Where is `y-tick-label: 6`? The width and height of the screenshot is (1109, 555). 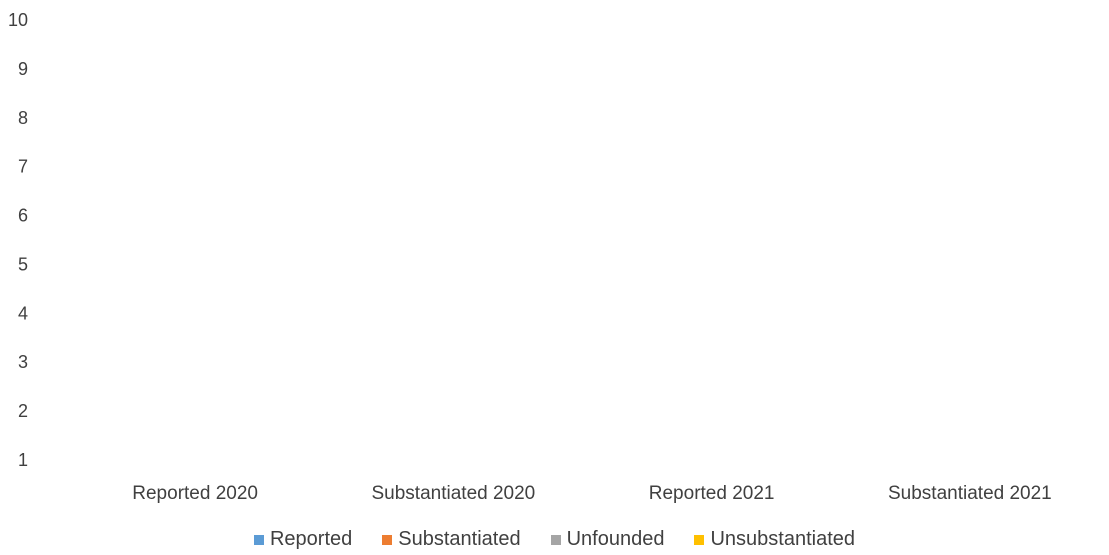 y-tick-label: 6 is located at coordinates (23, 216).